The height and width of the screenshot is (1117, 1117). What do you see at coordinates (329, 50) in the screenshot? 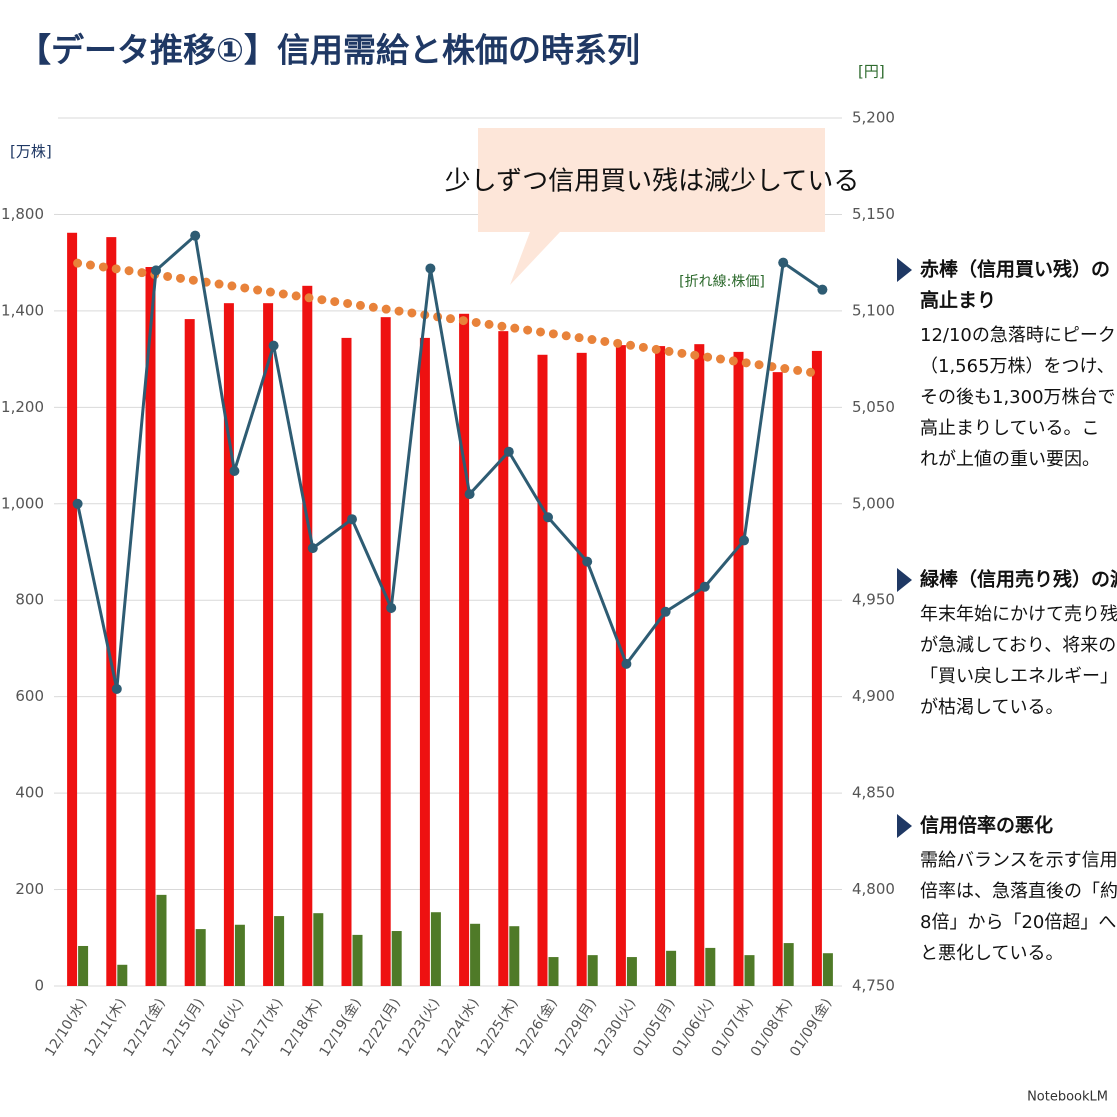
I see `chart-title: 【データ推移①】信用需給と株価の時系列` at bounding box center [329, 50].